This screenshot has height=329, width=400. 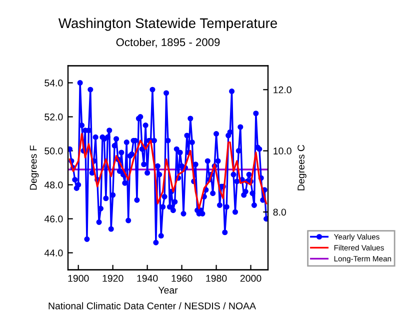 What do you see at coordinates (182, 278) in the screenshot?
I see `x-tick-label: 1960` at bounding box center [182, 278].